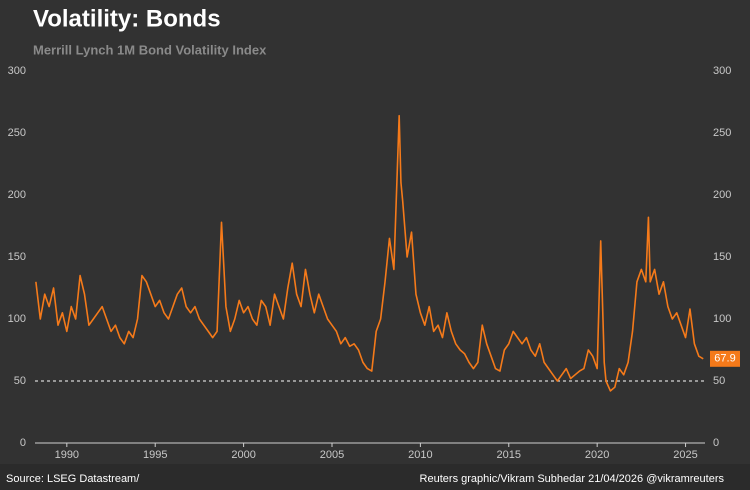 The image size is (750, 490). What do you see at coordinates (722, 195) in the screenshot?
I see `y2-tick-label: 200` at bounding box center [722, 195].